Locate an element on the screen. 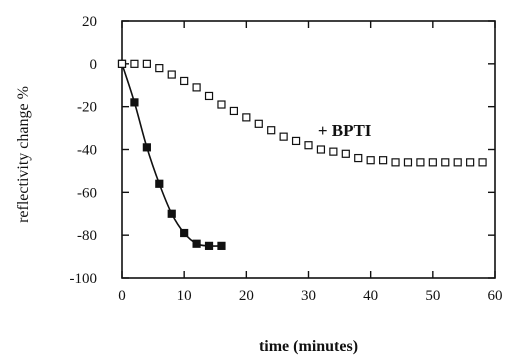 The image size is (510, 358). x-tick-label: 0 is located at coordinates (122, 296).